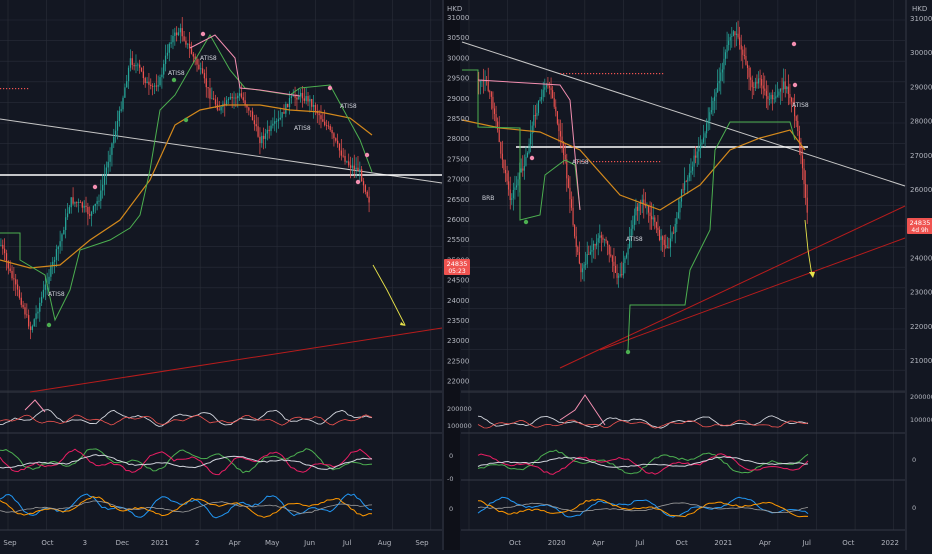  What do you see at coordinates (683, 114) in the screenshot?
I see `right-trend-line` at bounding box center [683, 114].